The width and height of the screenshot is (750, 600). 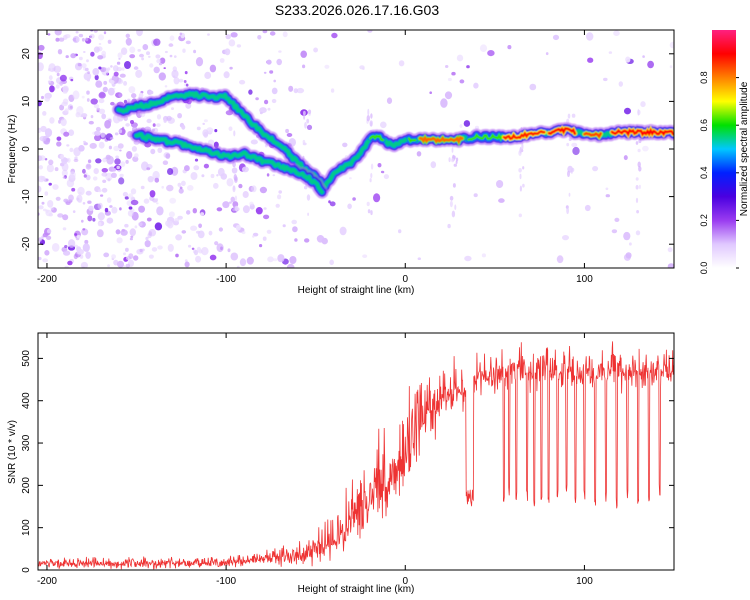 I want to click on snr-x-tick-label: -100, so click(x=226, y=581).